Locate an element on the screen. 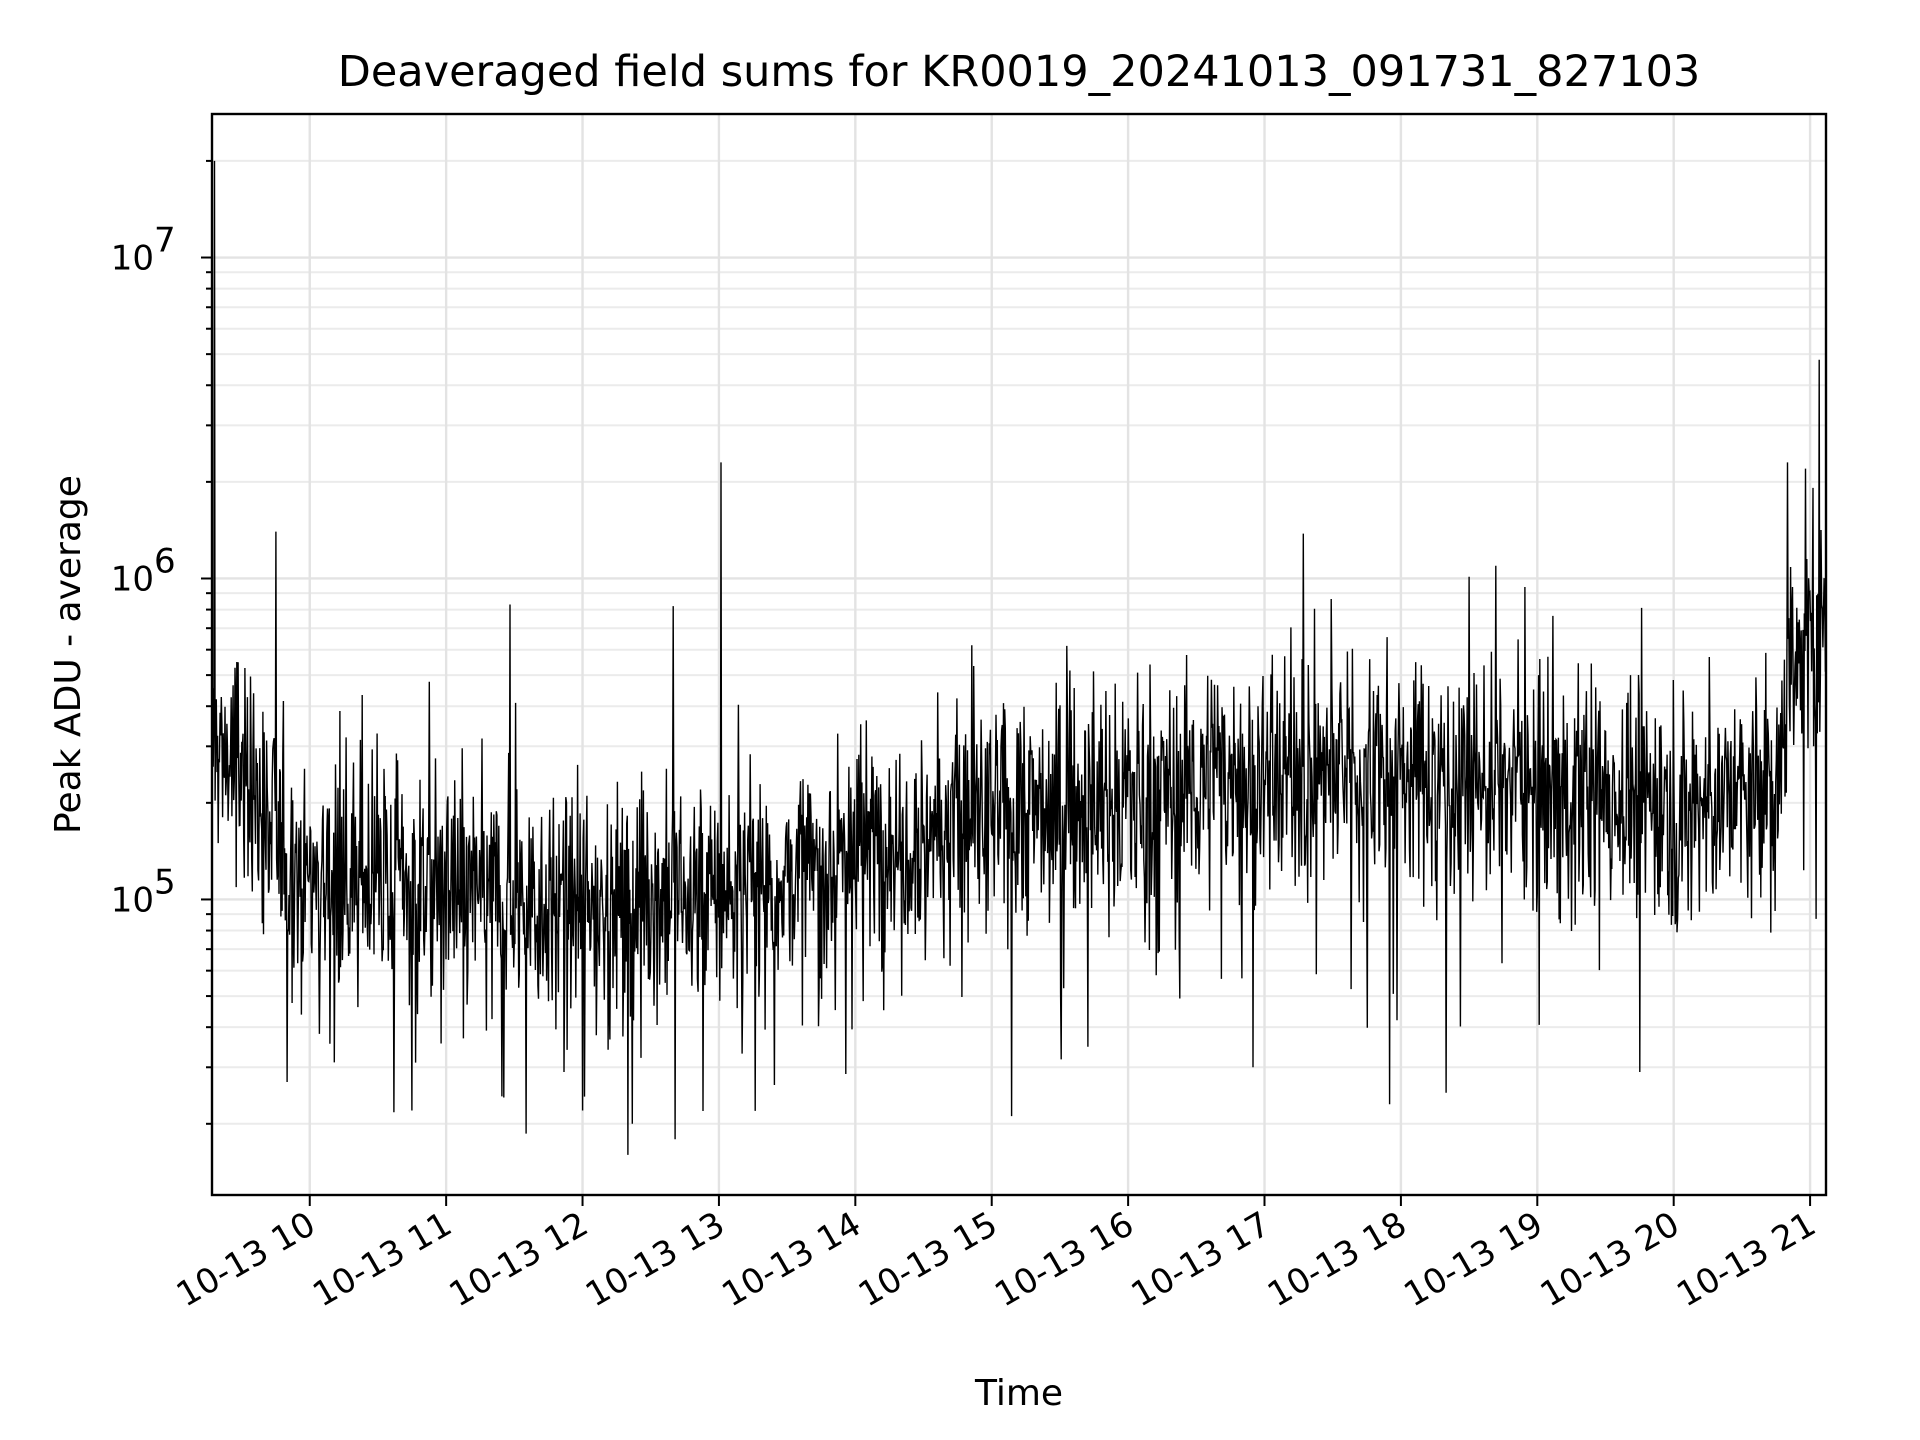  x-axis-label: Time is located at coordinates (1018, 1393).